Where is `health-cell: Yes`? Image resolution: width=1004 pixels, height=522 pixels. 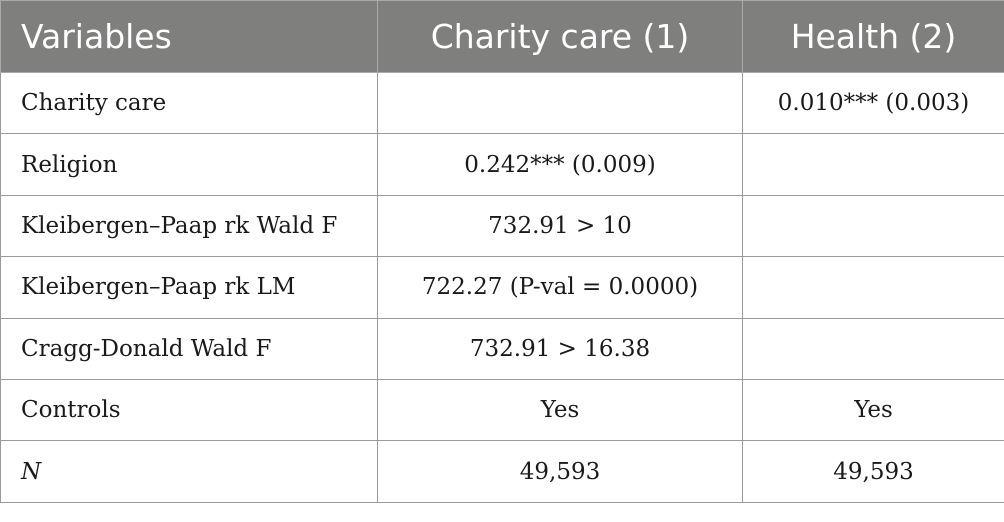
health-cell: Yes is located at coordinates (873, 410).